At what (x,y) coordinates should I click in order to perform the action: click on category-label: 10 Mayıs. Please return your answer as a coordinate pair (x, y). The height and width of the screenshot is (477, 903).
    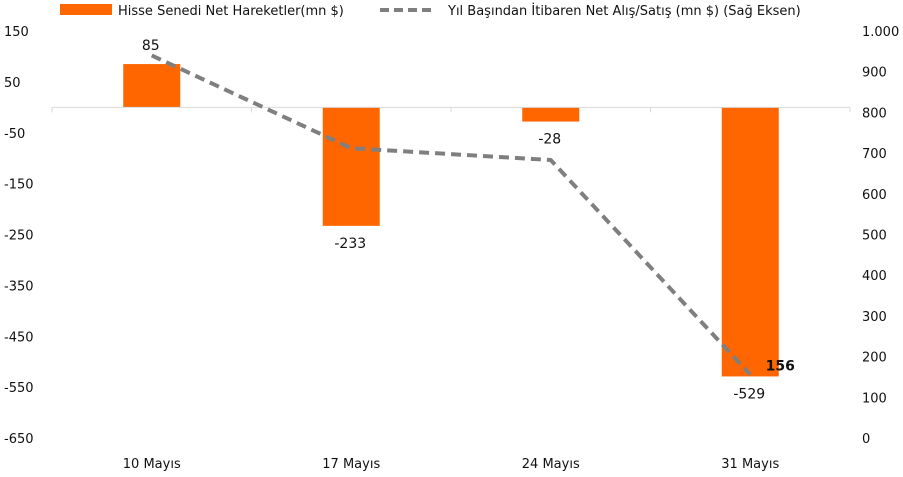
    Looking at the image, I should click on (152, 464).